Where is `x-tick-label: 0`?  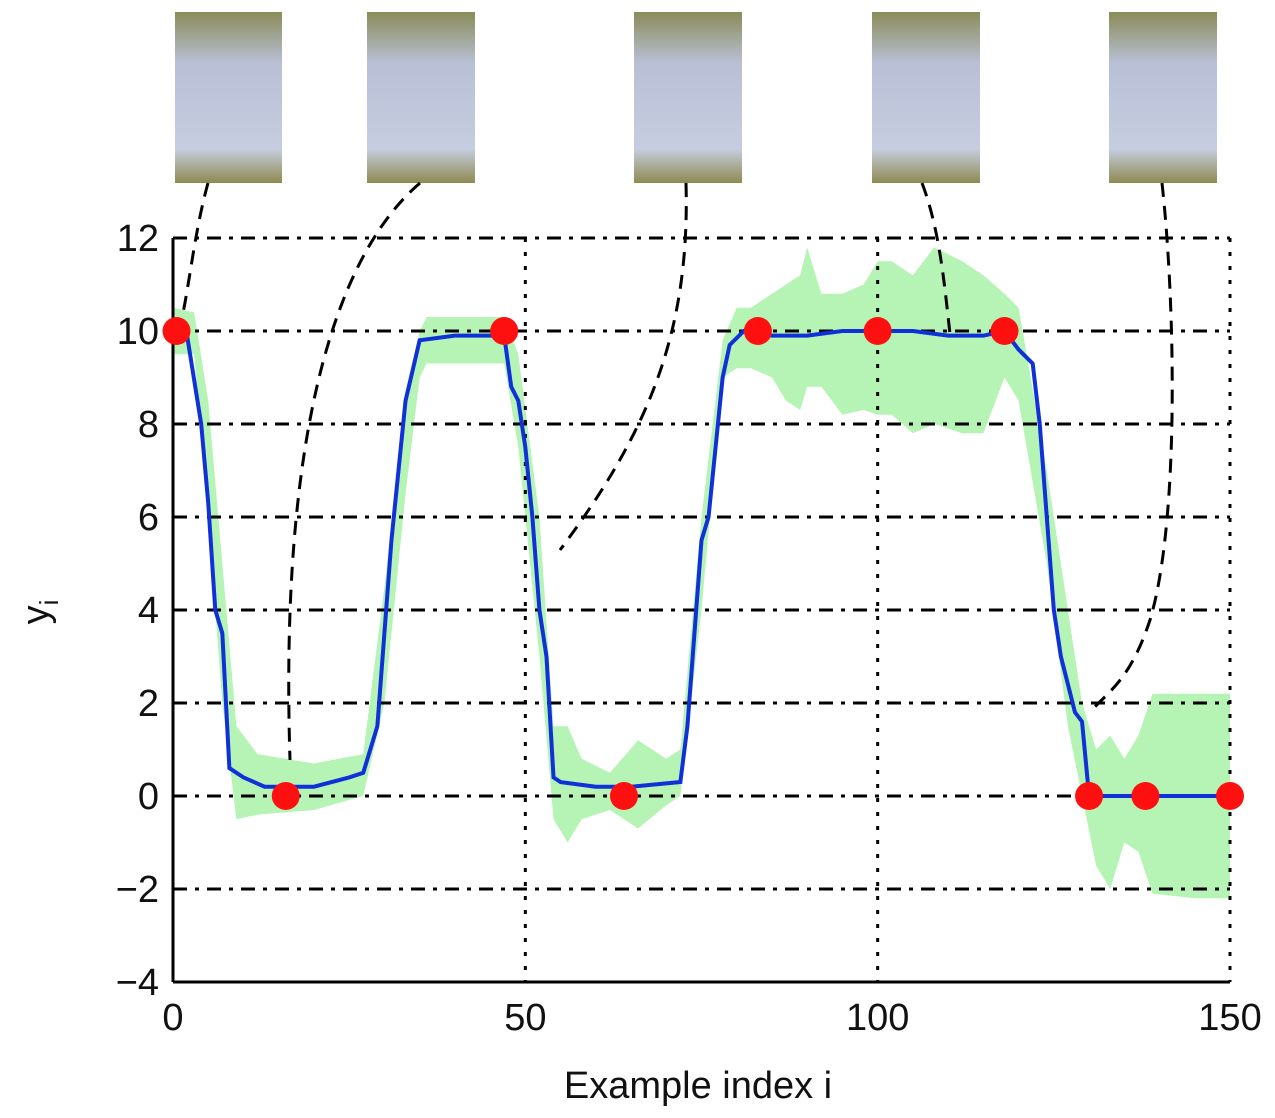 x-tick-label: 0 is located at coordinates (172, 1018).